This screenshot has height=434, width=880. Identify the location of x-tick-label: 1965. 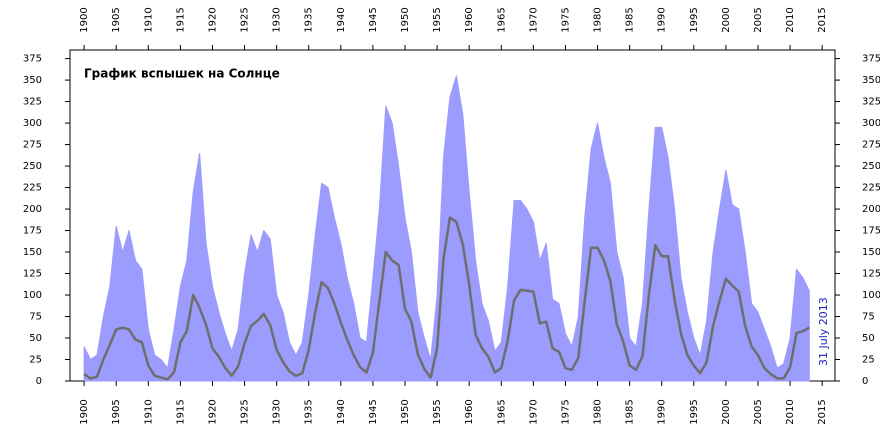
(501, 411).